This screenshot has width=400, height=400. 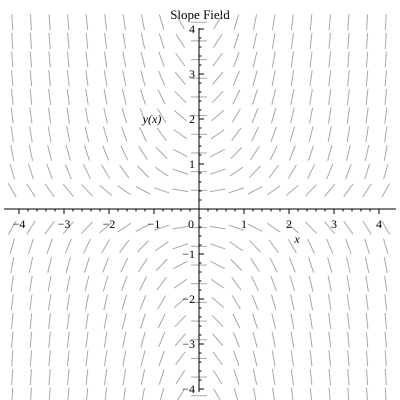 What do you see at coordinates (192, 29) in the screenshot?
I see `y-tick-label: 4` at bounding box center [192, 29].